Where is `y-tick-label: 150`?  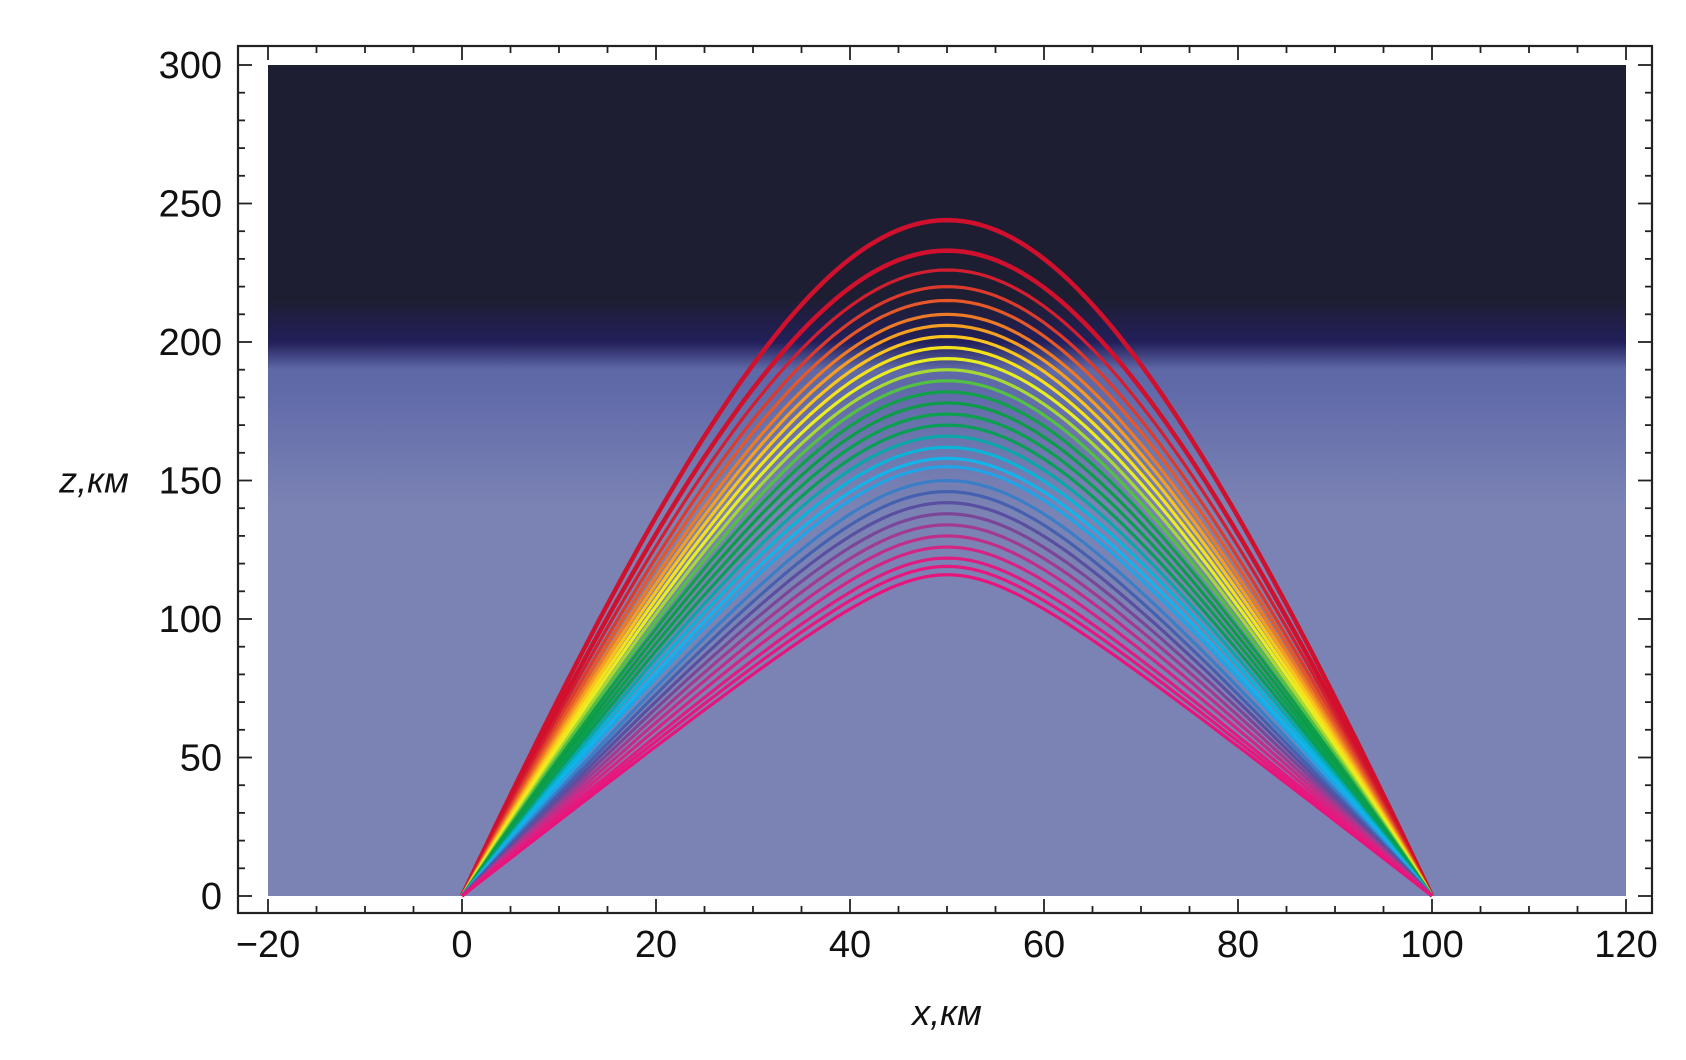
y-tick-label: 150 is located at coordinates (190, 482).